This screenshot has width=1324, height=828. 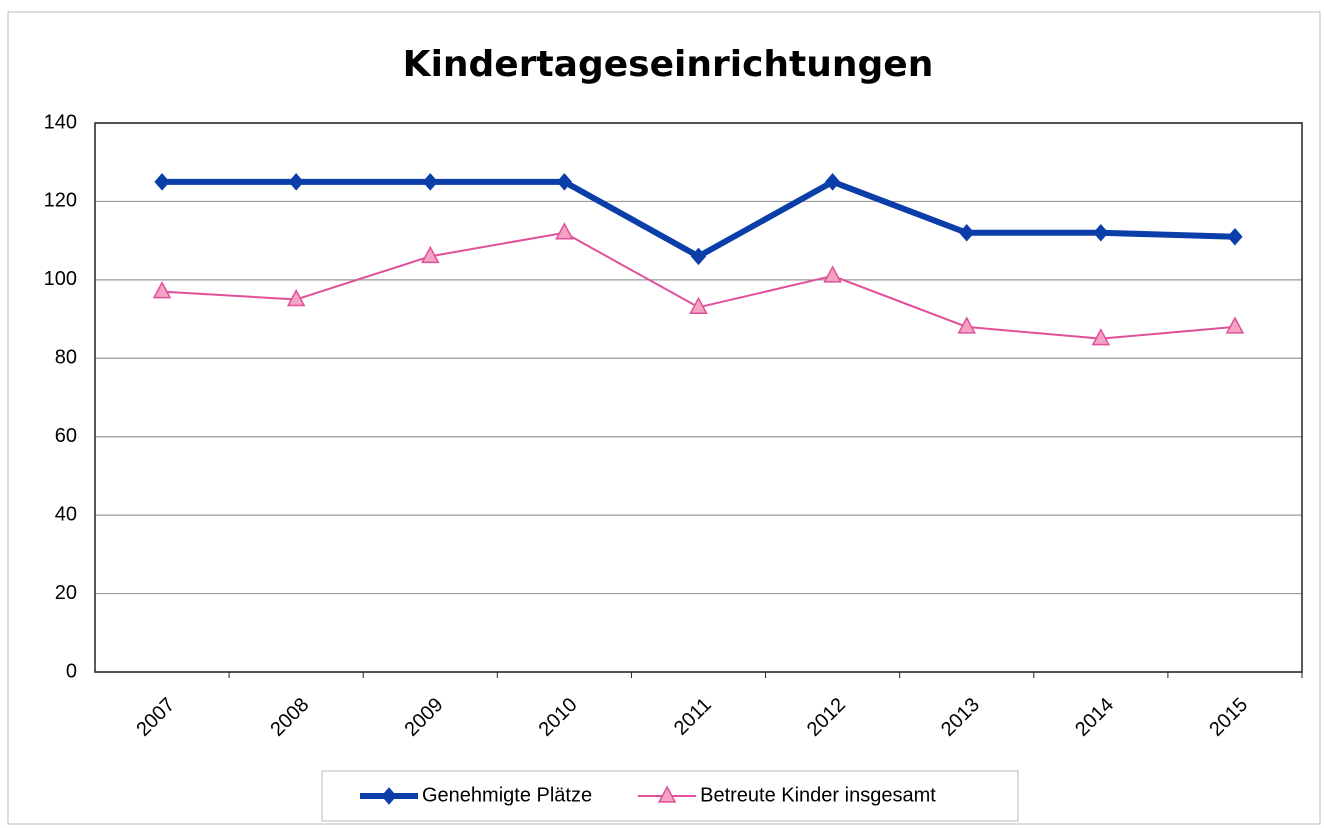 I want to click on y-tick-label: 80, so click(x=66, y=358).